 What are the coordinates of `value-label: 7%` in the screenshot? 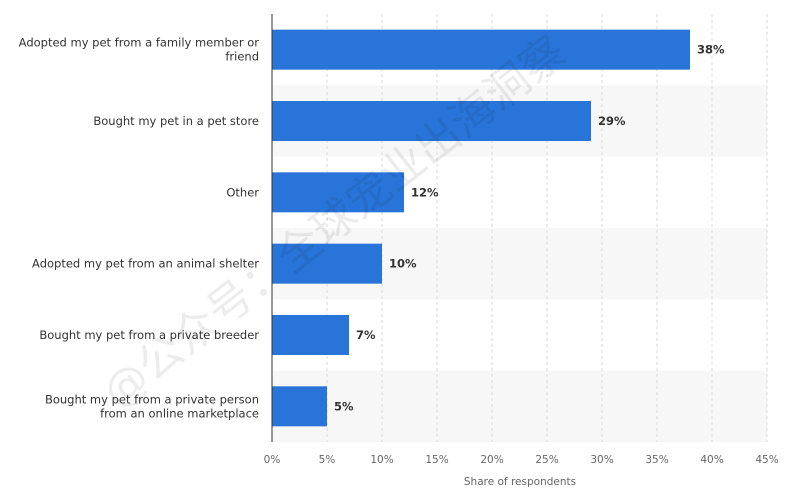 It's located at (366, 335).